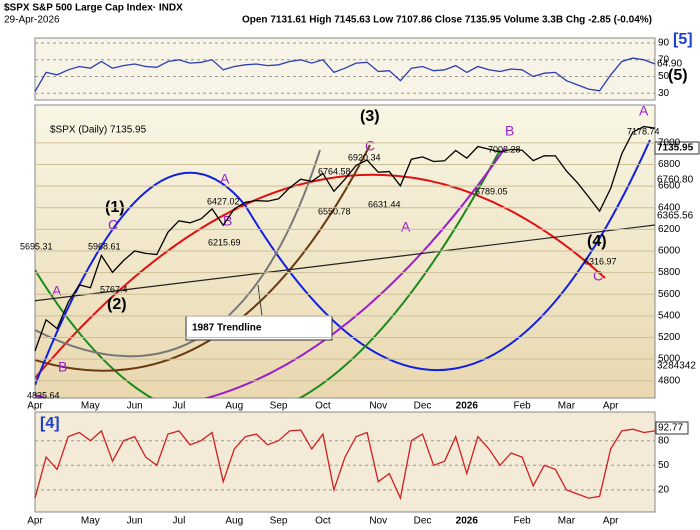 The image size is (700, 530). What do you see at coordinates (676, 366) in the screenshot?
I see `volume-label: 3284342` at bounding box center [676, 366].